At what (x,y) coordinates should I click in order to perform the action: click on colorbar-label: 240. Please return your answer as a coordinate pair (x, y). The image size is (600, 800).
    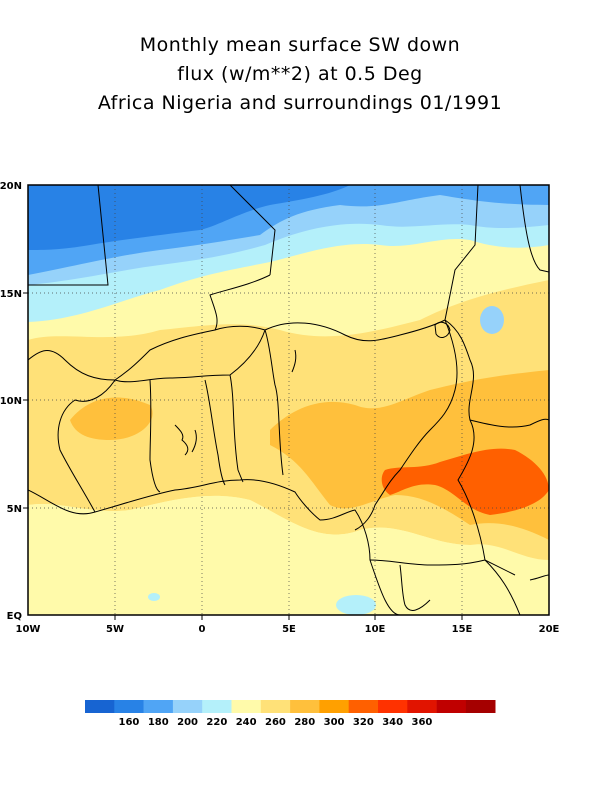
    Looking at the image, I should click on (246, 722).